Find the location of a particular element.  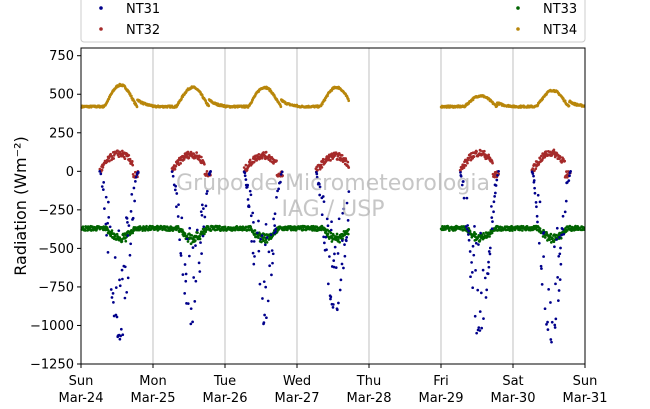

legend: NT31 NT32 NT33 NT34 is located at coordinates (333, 21).